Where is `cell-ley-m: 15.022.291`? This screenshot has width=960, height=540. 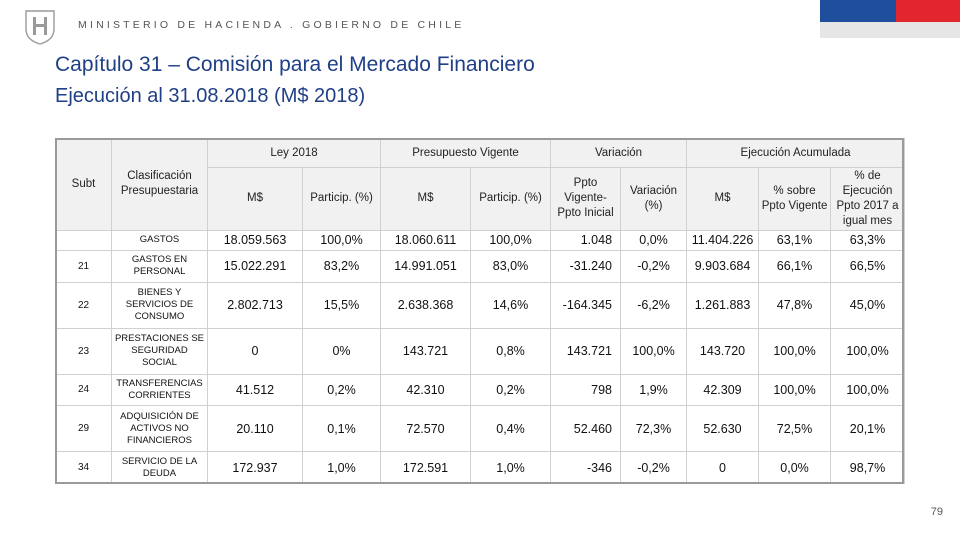
cell-ley-m: 15.022.291 is located at coordinates (255, 266).